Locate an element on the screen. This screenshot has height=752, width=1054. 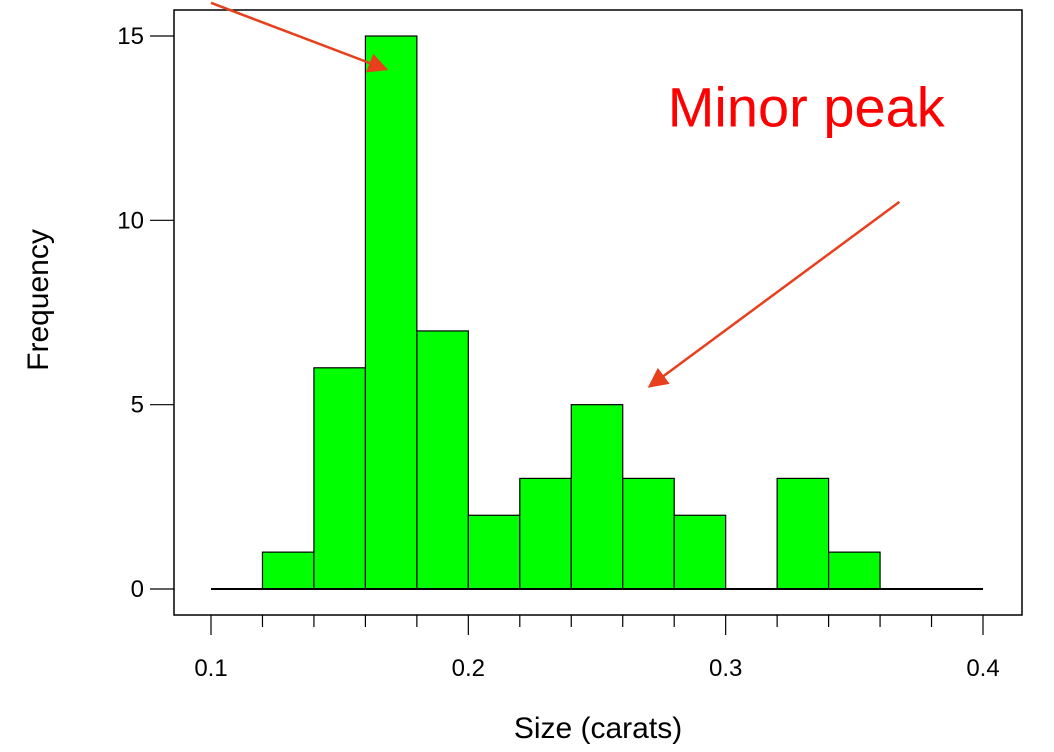
x-axis-title: Size (carats) is located at coordinates (598, 728).